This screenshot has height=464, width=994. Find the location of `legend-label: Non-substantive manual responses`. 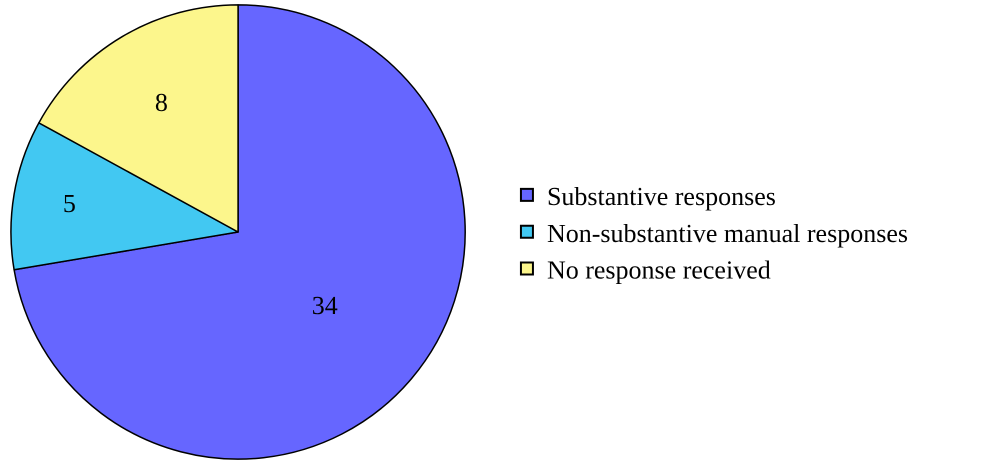

legend-label: Non-substantive manual responses is located at coordinates (727, 233).